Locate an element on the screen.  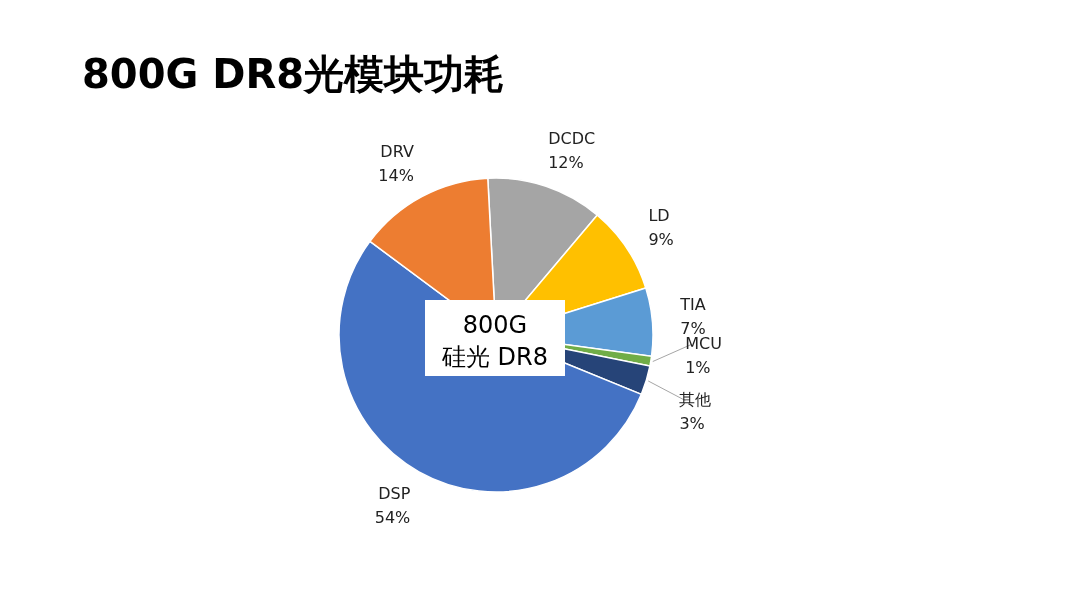
data-label: 9% is located at coordinates (661, 240).